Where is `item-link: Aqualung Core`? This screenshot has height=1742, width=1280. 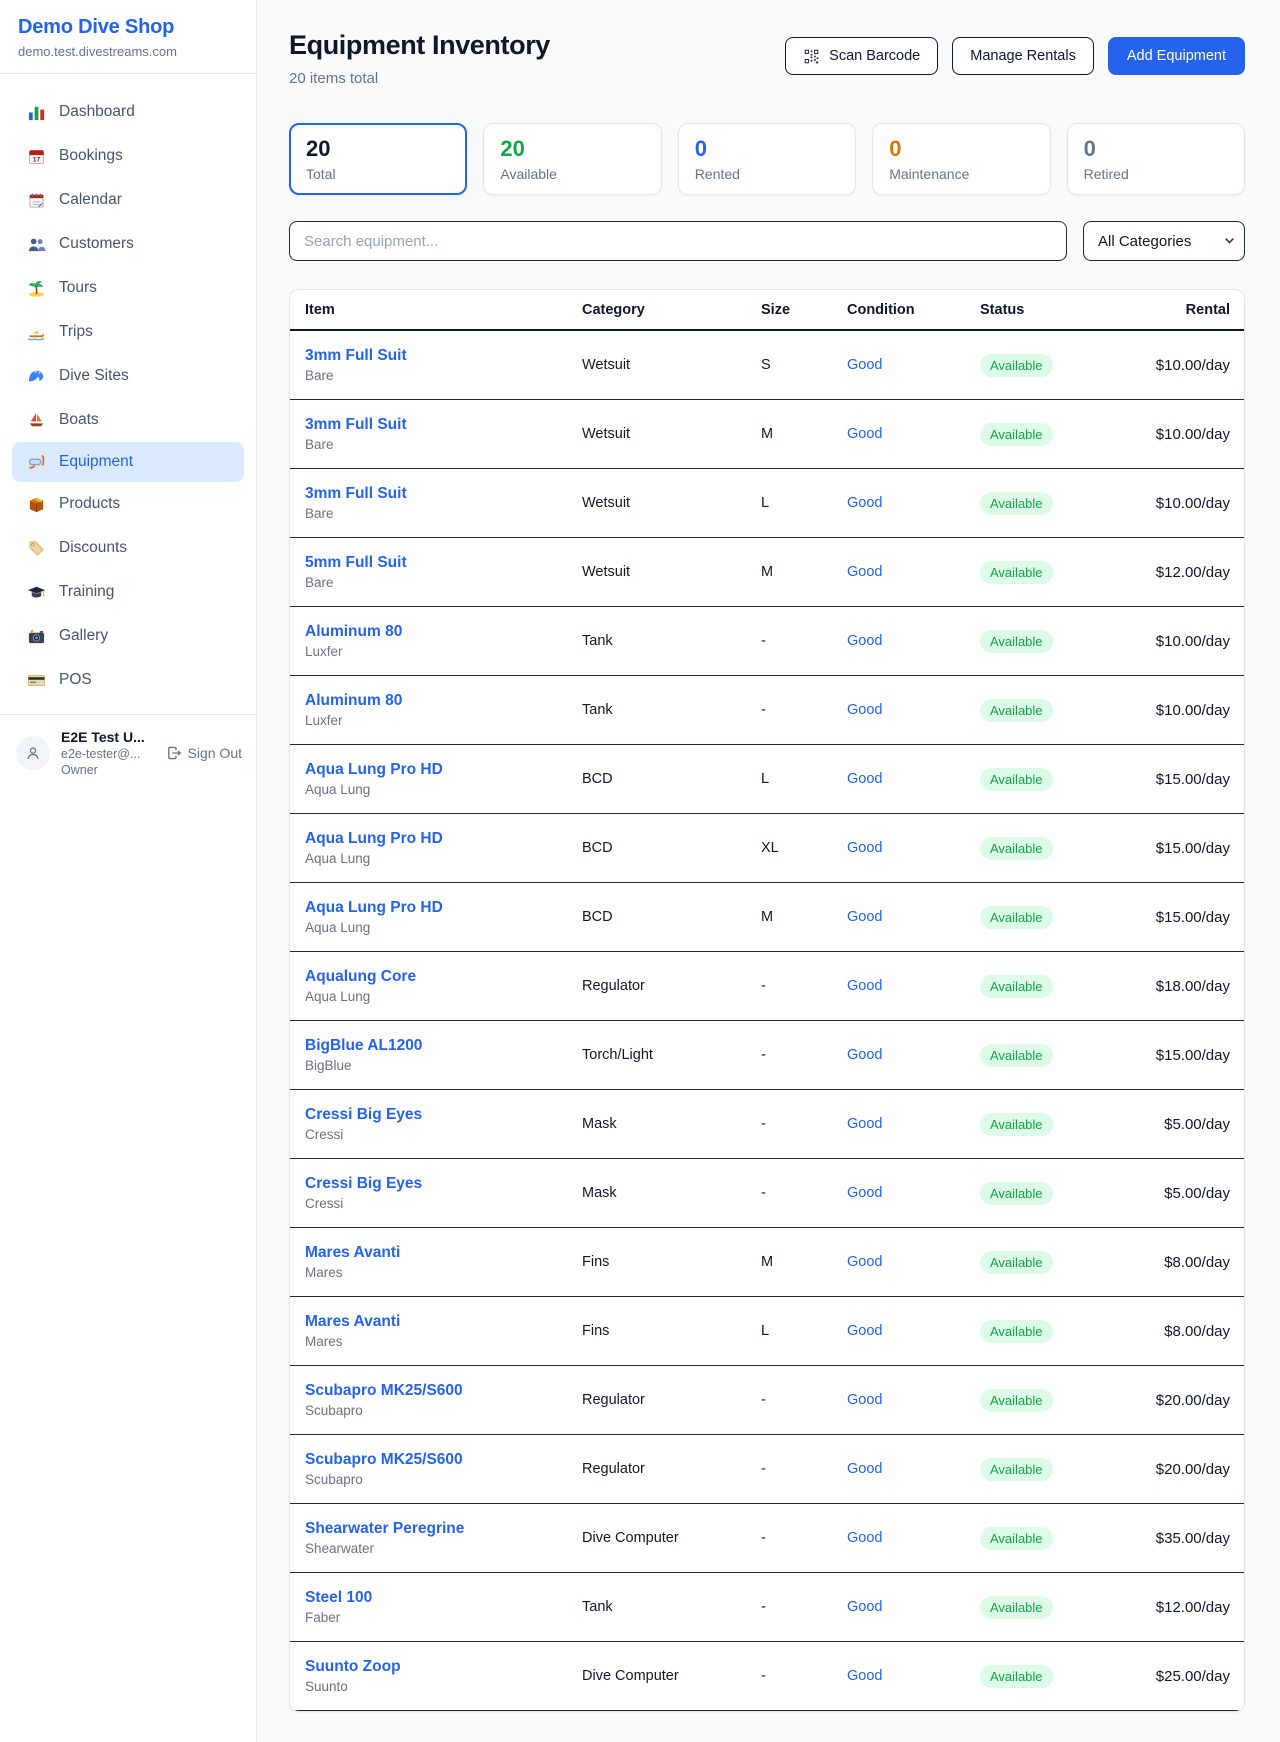 item-link: Aqualung Core is located at coordinates (361, 976).